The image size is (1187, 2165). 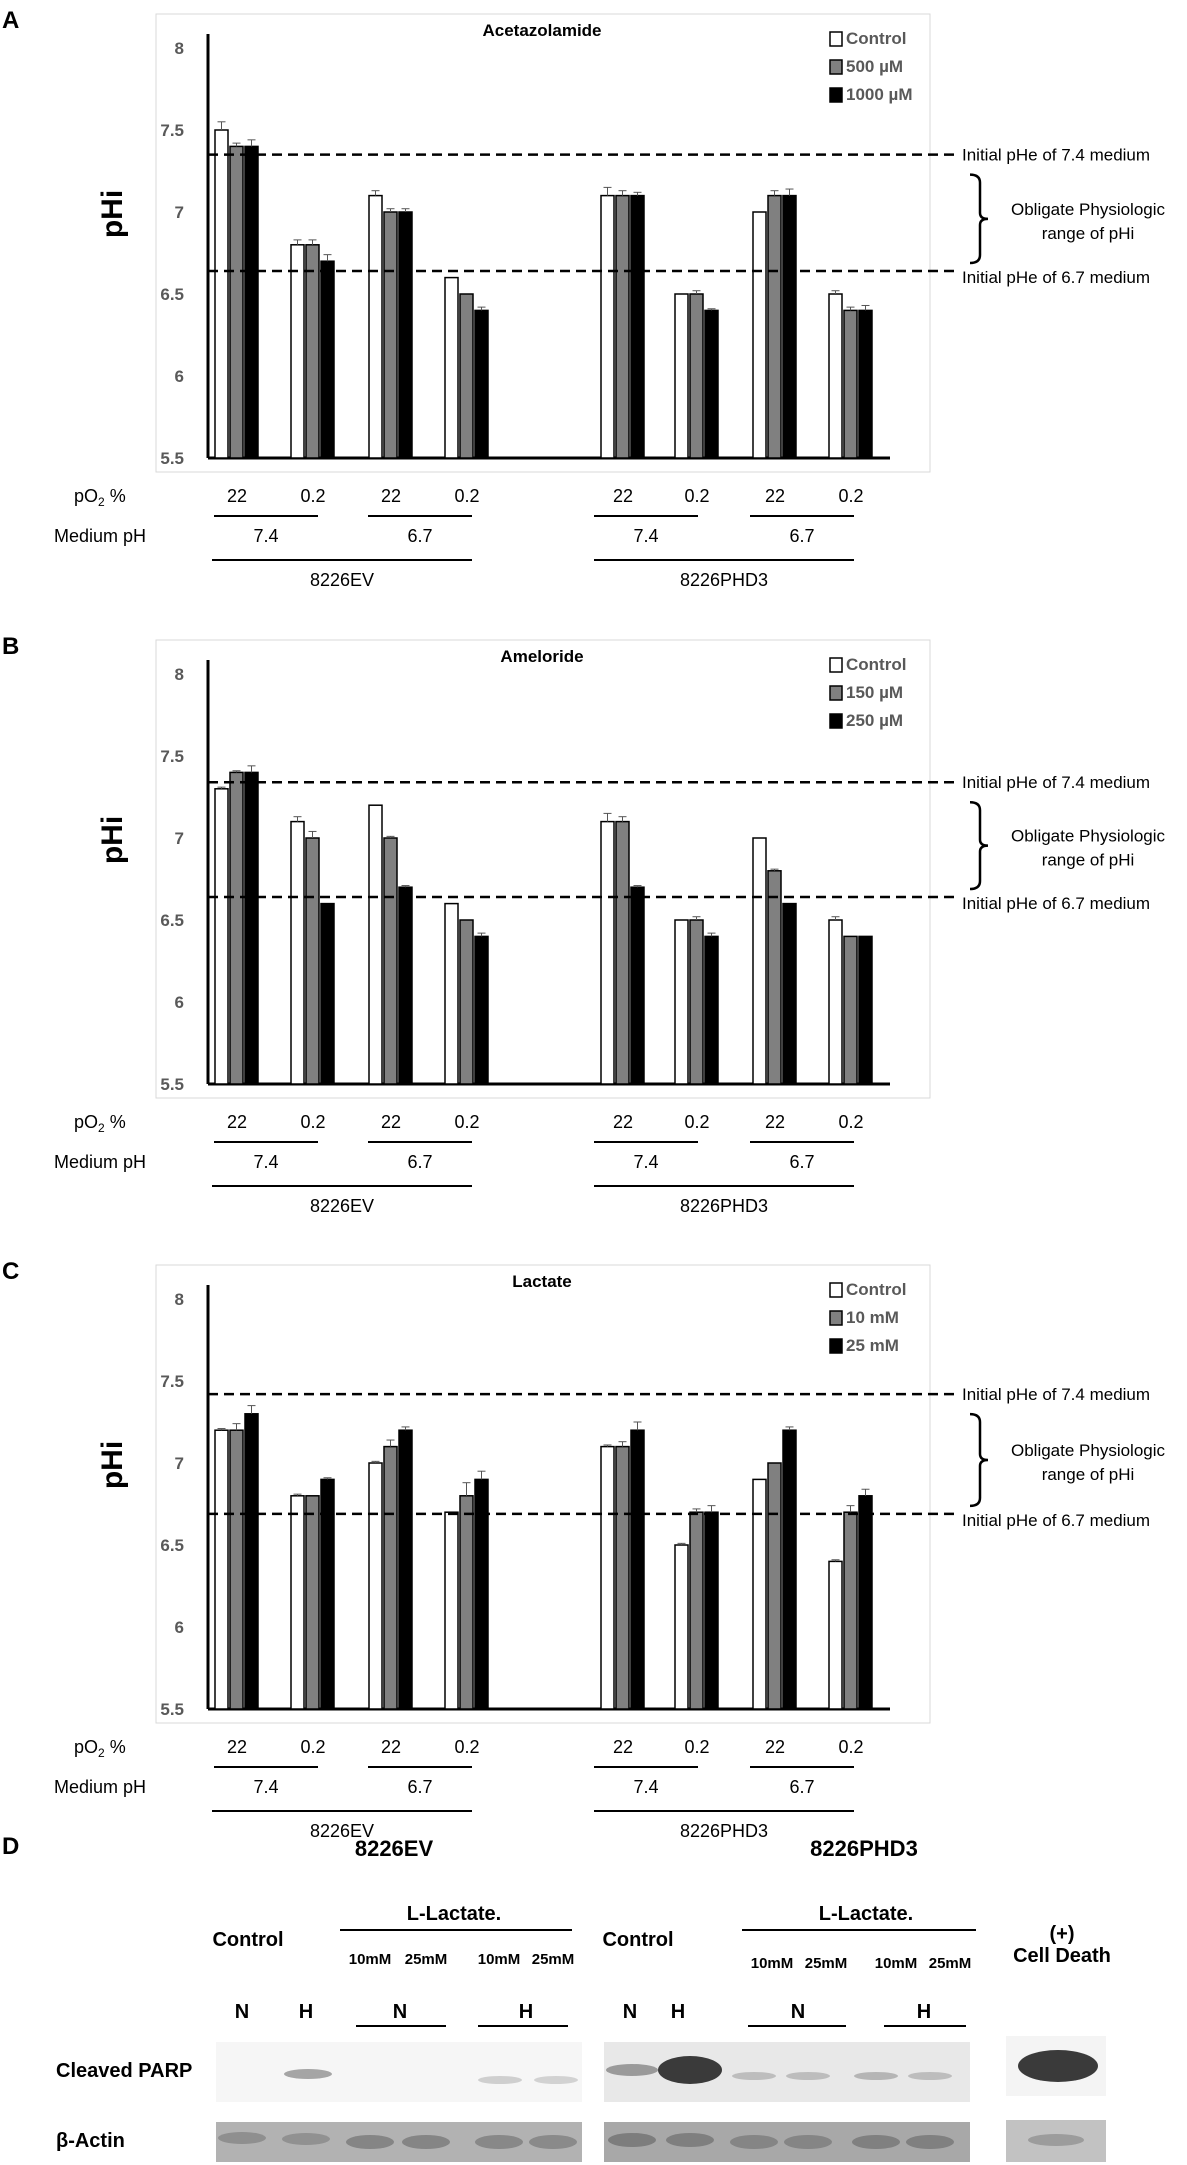 I want to click on panel-label-d: D, so click(x=10, y=1846).